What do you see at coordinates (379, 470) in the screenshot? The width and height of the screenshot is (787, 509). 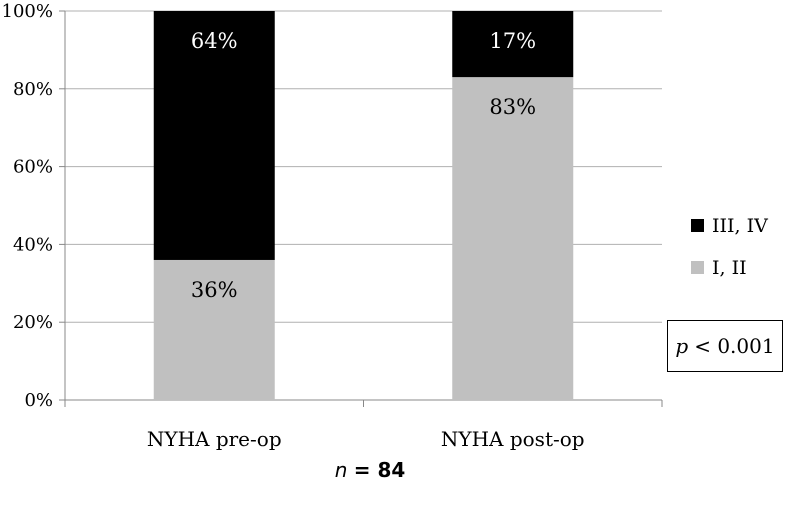 I see `n-value: = 84` at bounding box center [379, 470].